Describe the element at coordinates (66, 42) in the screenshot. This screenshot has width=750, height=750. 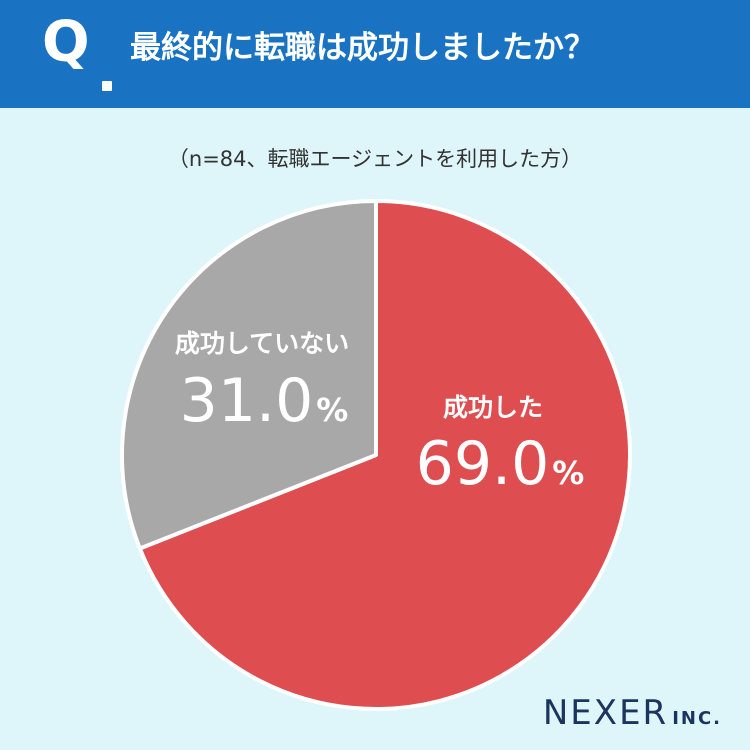
I see `q-mark: Q` at that location.